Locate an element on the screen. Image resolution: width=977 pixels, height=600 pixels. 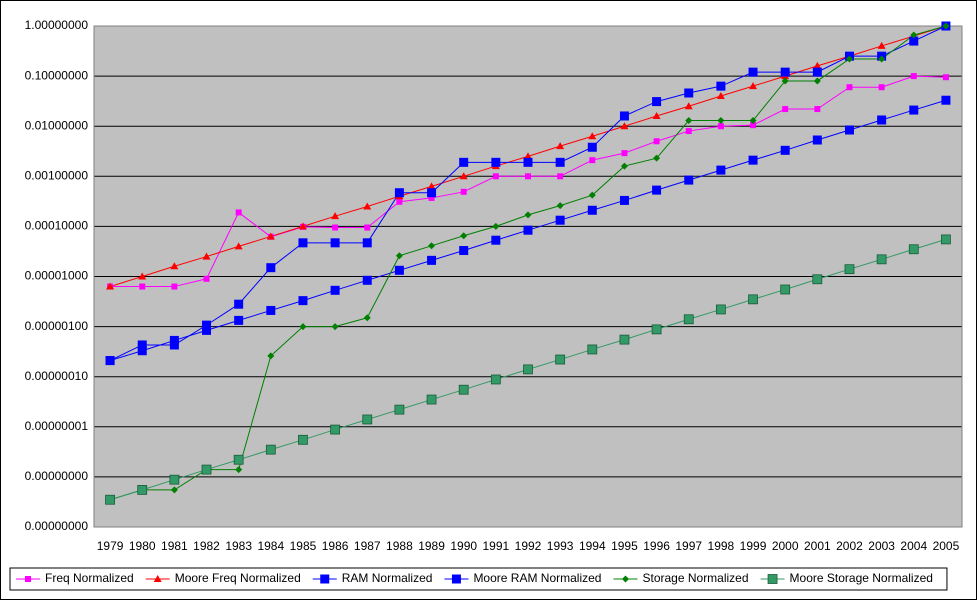
y-tick-label: 0.01000000 is located at coordinates (57, 125).